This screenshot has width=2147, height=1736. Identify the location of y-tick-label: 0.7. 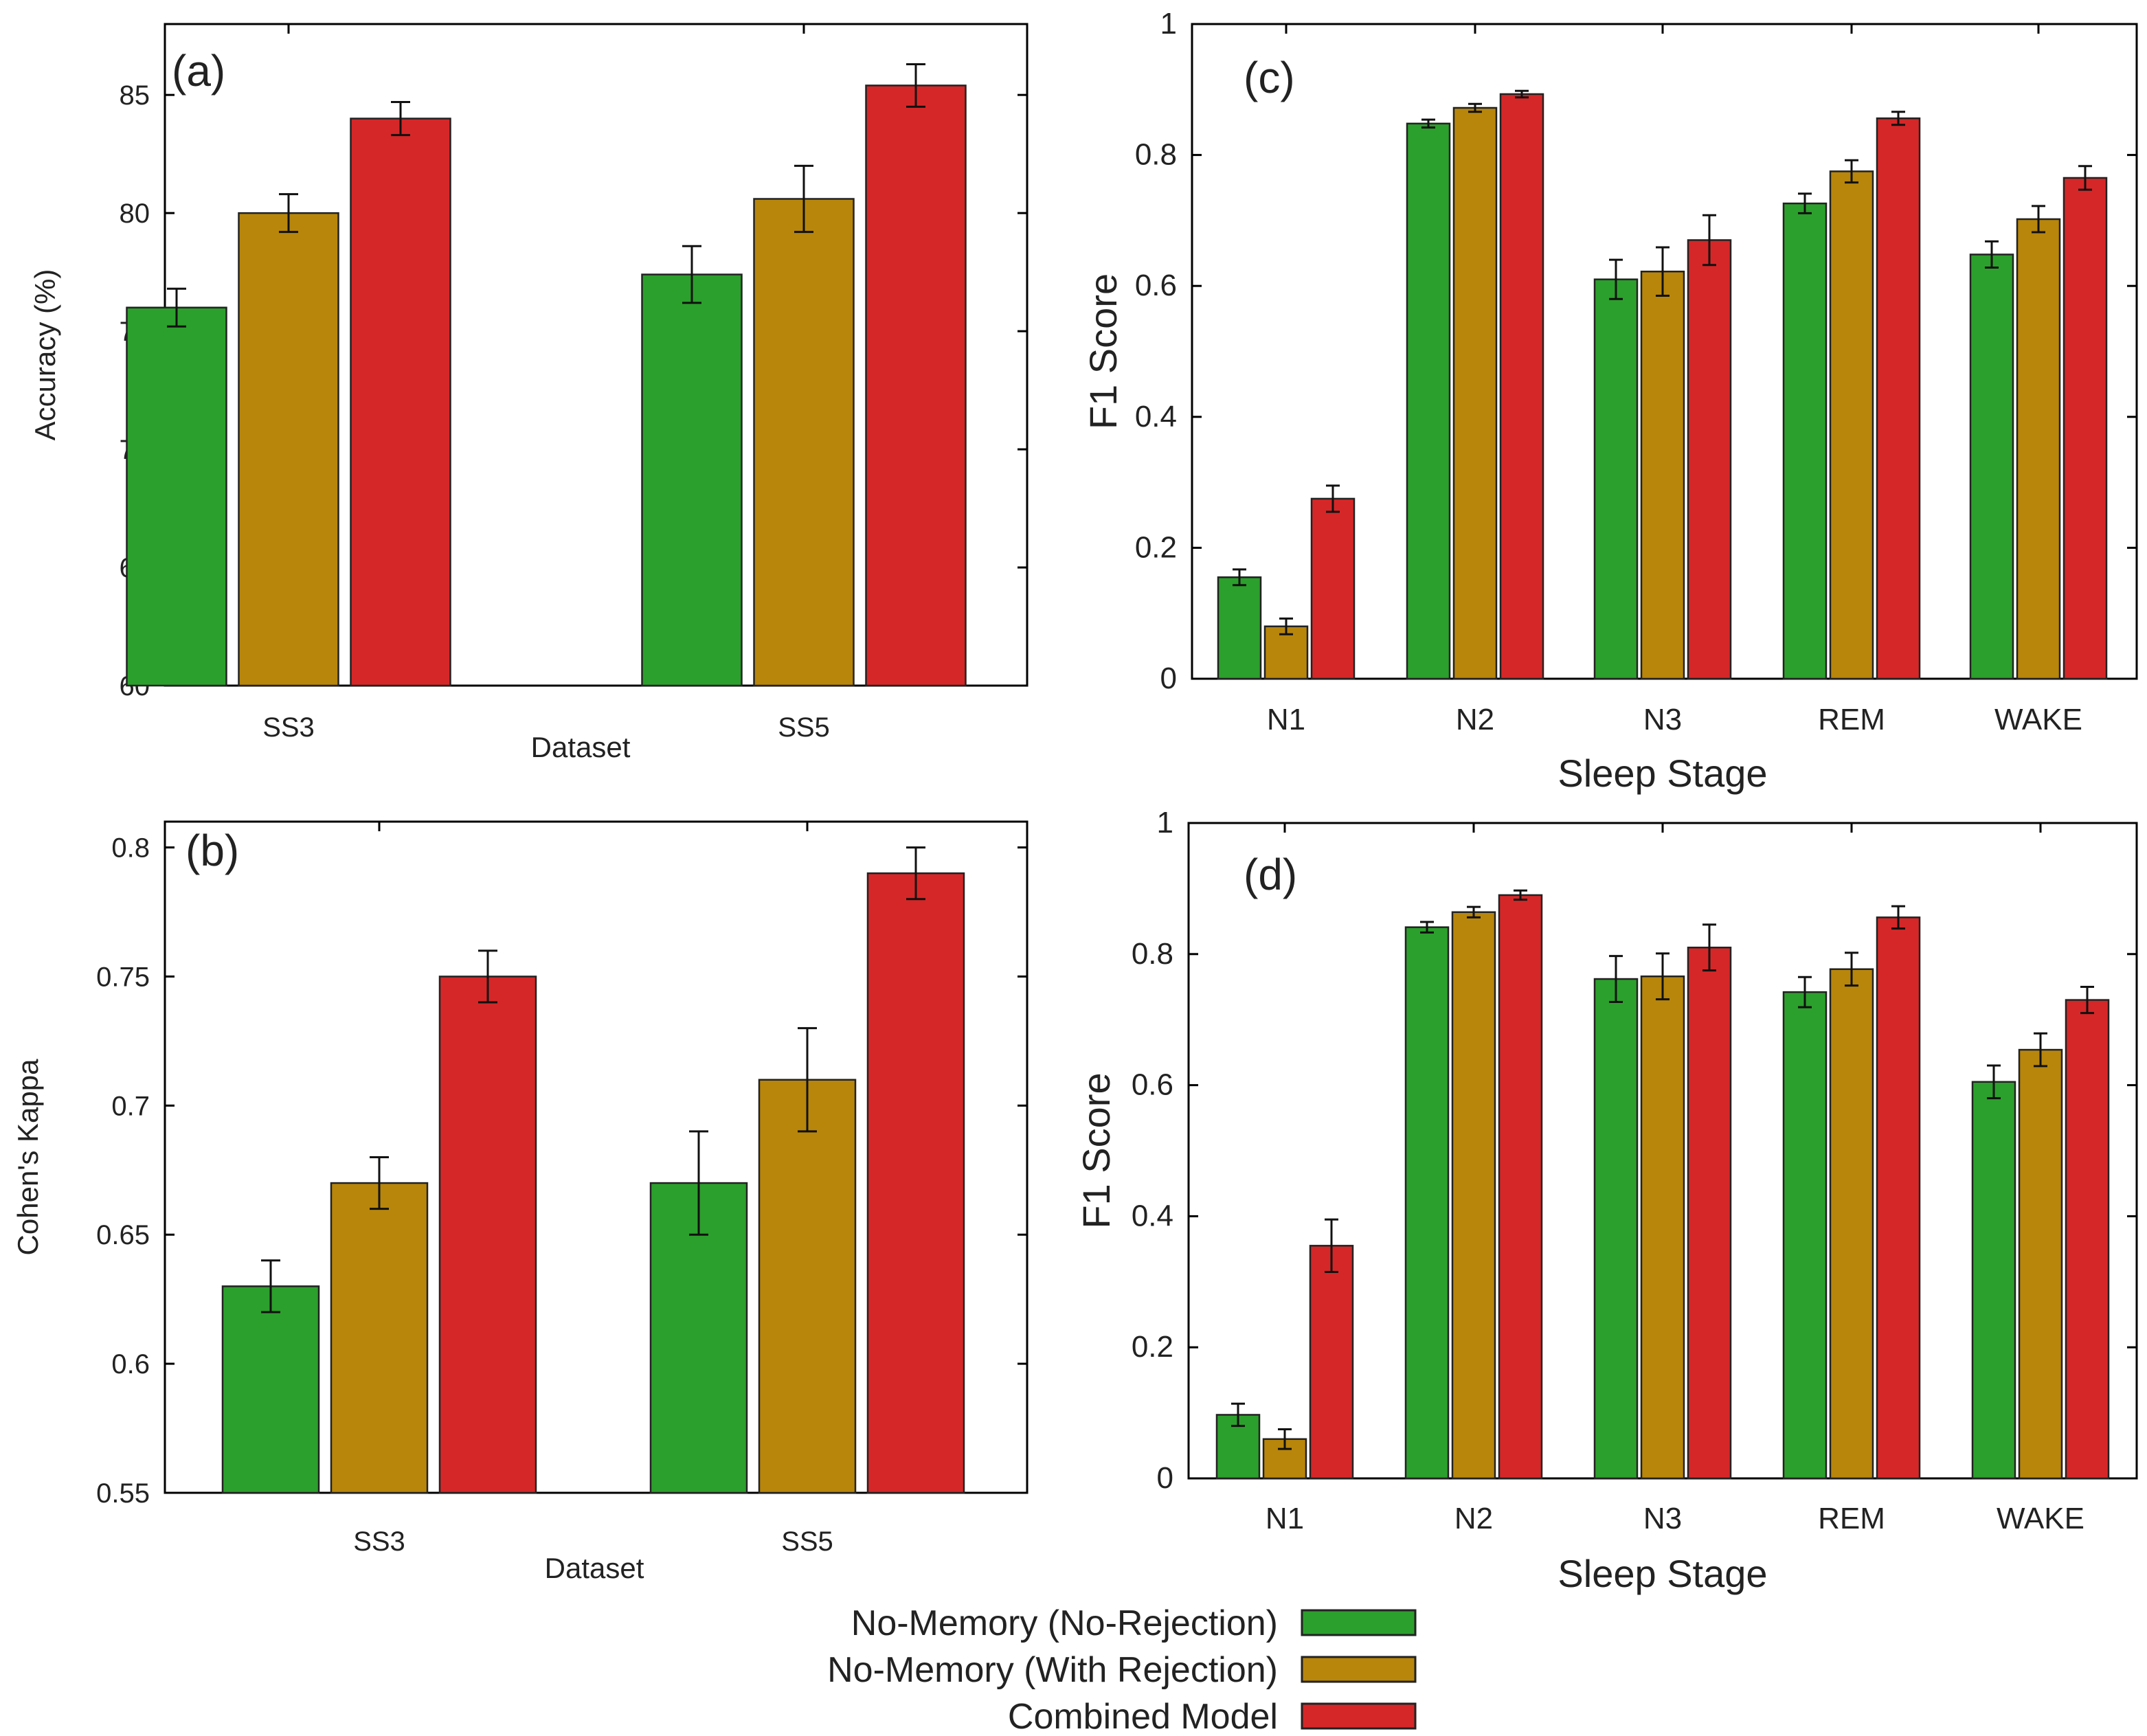
(130, 1106).